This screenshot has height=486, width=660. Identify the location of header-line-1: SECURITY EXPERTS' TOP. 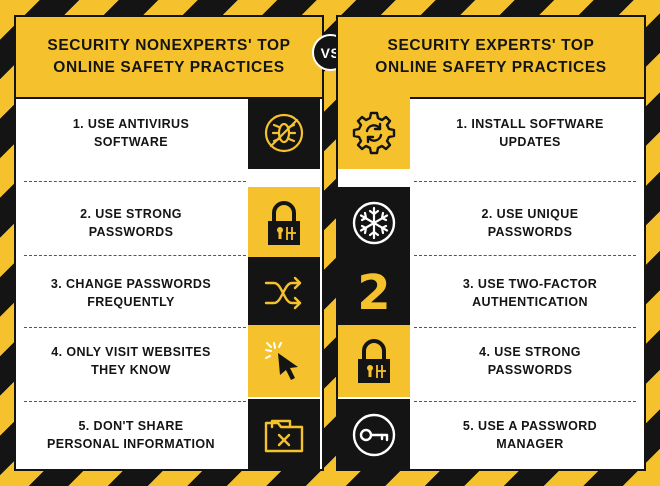
(491, 45).